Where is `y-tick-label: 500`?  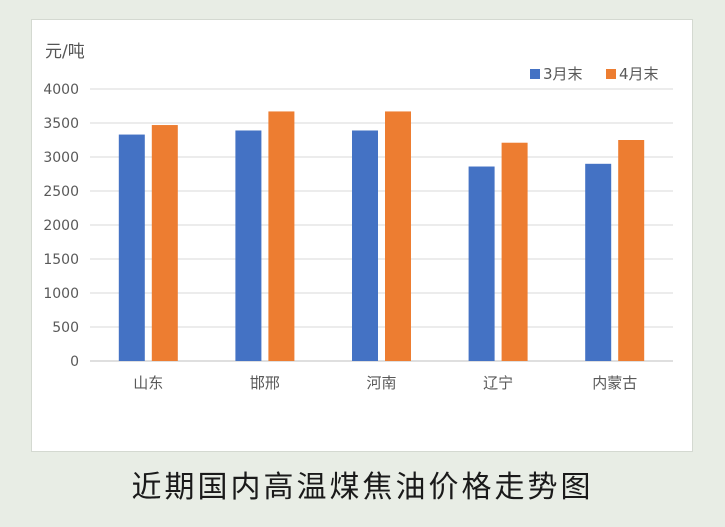
y-tick-label: 500 is located at coordinates (65, 328).